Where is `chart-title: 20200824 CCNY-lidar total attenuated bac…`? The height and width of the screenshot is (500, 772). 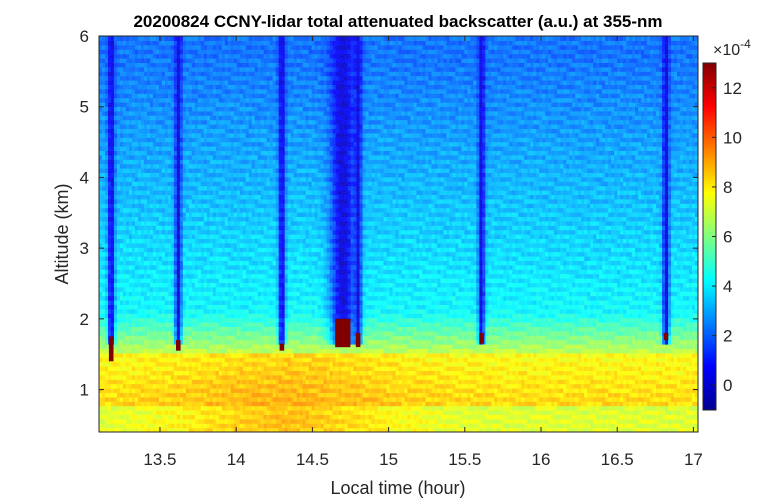 chart-title: 20200824 CCNY-lidar total attenuated bac… is located at coordinates (397, 21).